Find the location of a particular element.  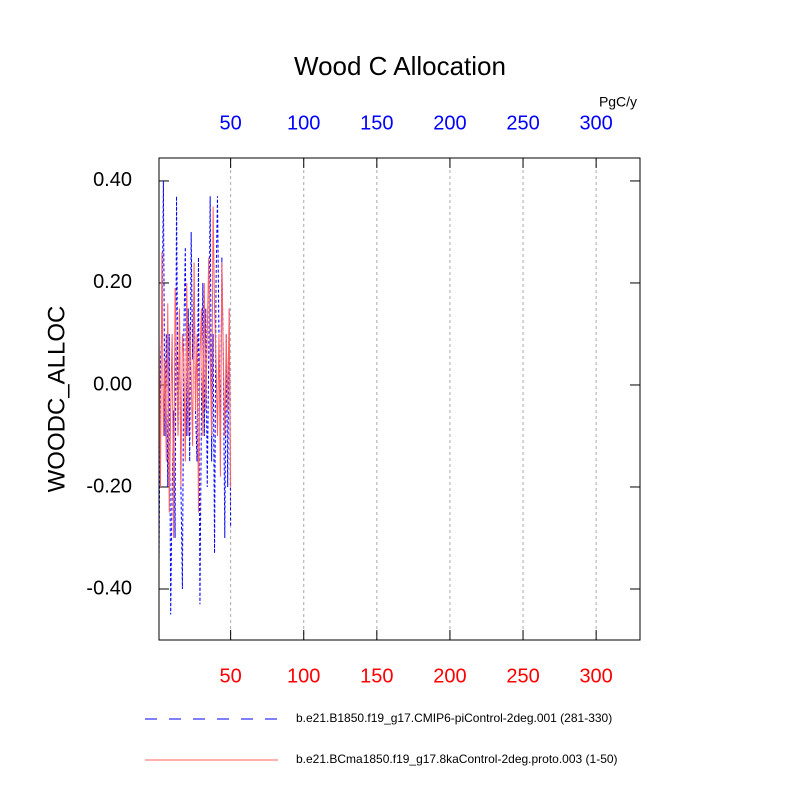

top-axis-label: PgC/y is located at coordinates (618, 102).